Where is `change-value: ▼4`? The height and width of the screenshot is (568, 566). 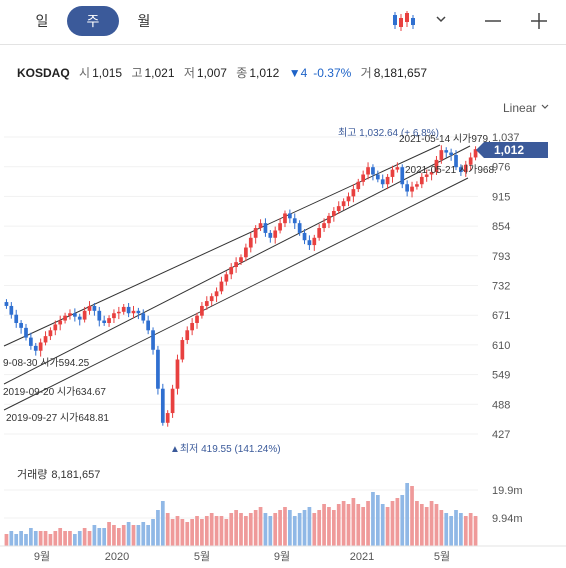
change-value: ▼4 is located at coordinates (298, 73).